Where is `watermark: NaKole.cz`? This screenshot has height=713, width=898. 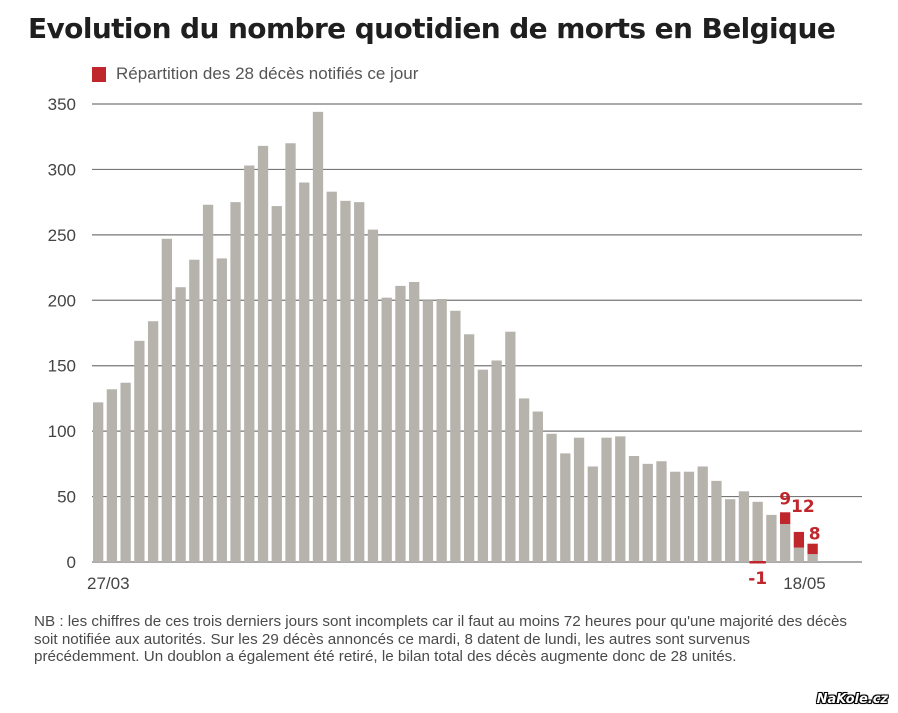 watermark: NaKole.cz is located at coordinates (852, 699).